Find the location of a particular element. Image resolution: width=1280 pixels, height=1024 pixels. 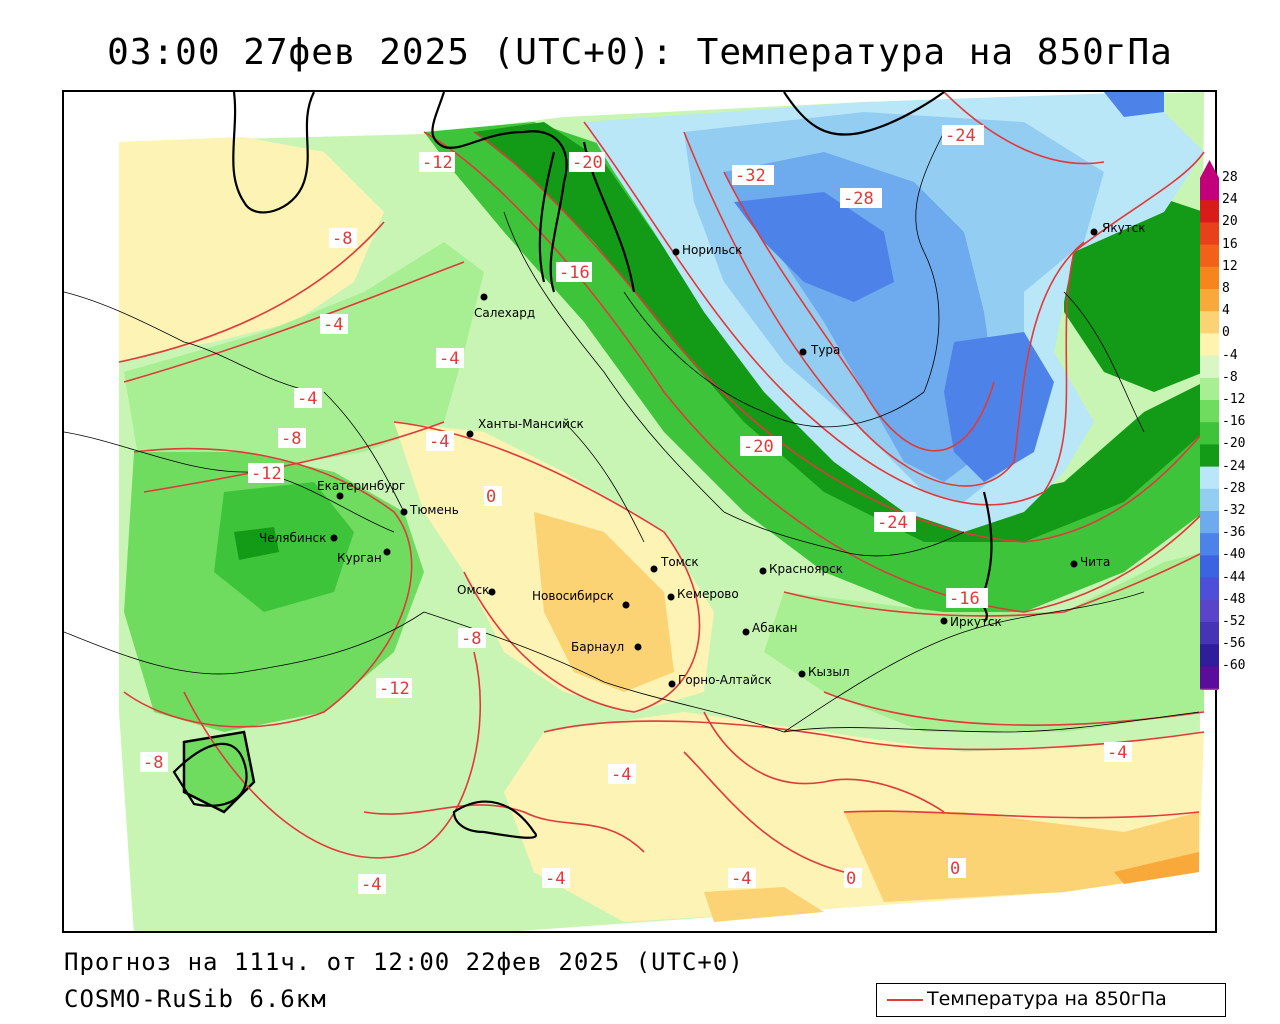

colorbar is located at coordinates (1209, 425).